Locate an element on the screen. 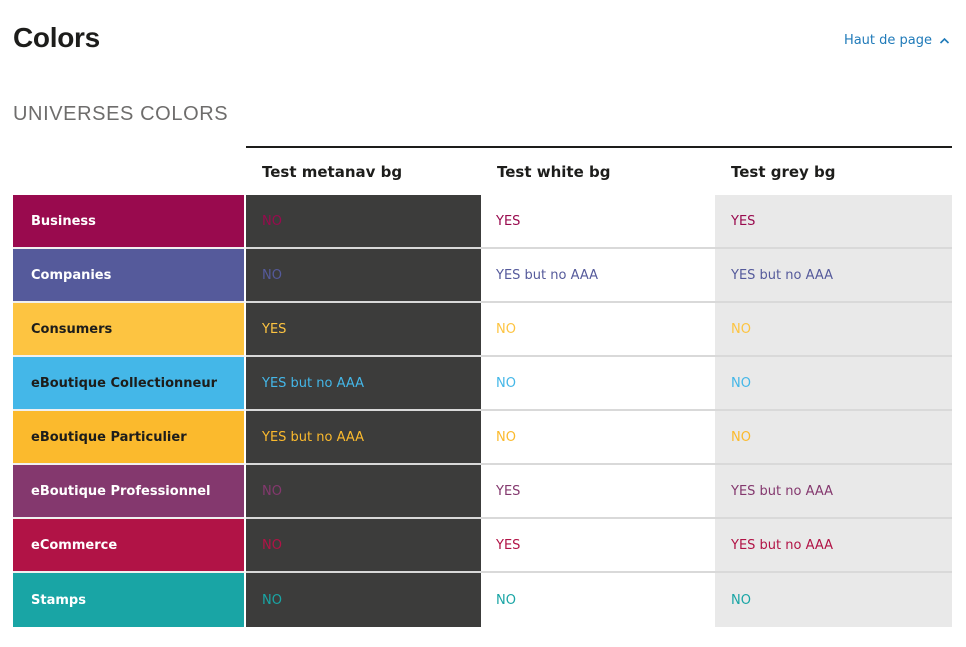  row-label: Companies is located at coordinates (129, 276).